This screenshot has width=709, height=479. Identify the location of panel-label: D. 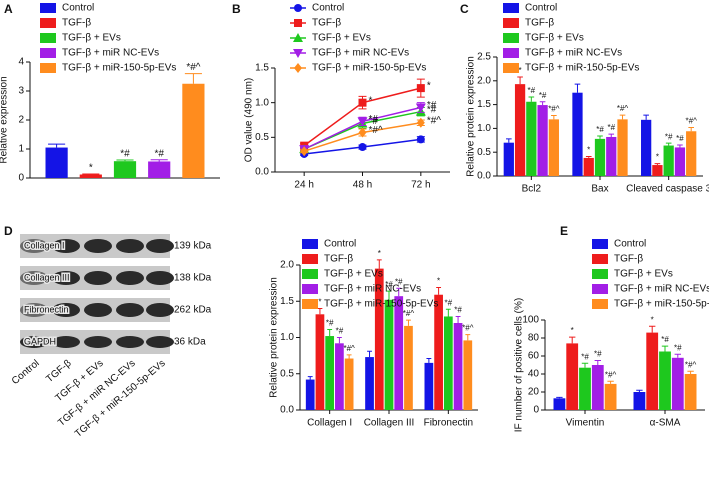
(8, 231).